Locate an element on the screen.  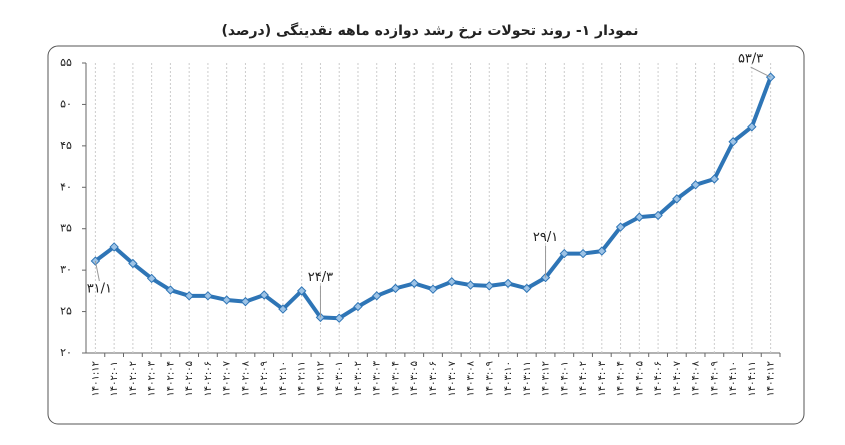
x-tick-label: ۱۴۰۳:۰۳ is located at coordinates (377, 378).